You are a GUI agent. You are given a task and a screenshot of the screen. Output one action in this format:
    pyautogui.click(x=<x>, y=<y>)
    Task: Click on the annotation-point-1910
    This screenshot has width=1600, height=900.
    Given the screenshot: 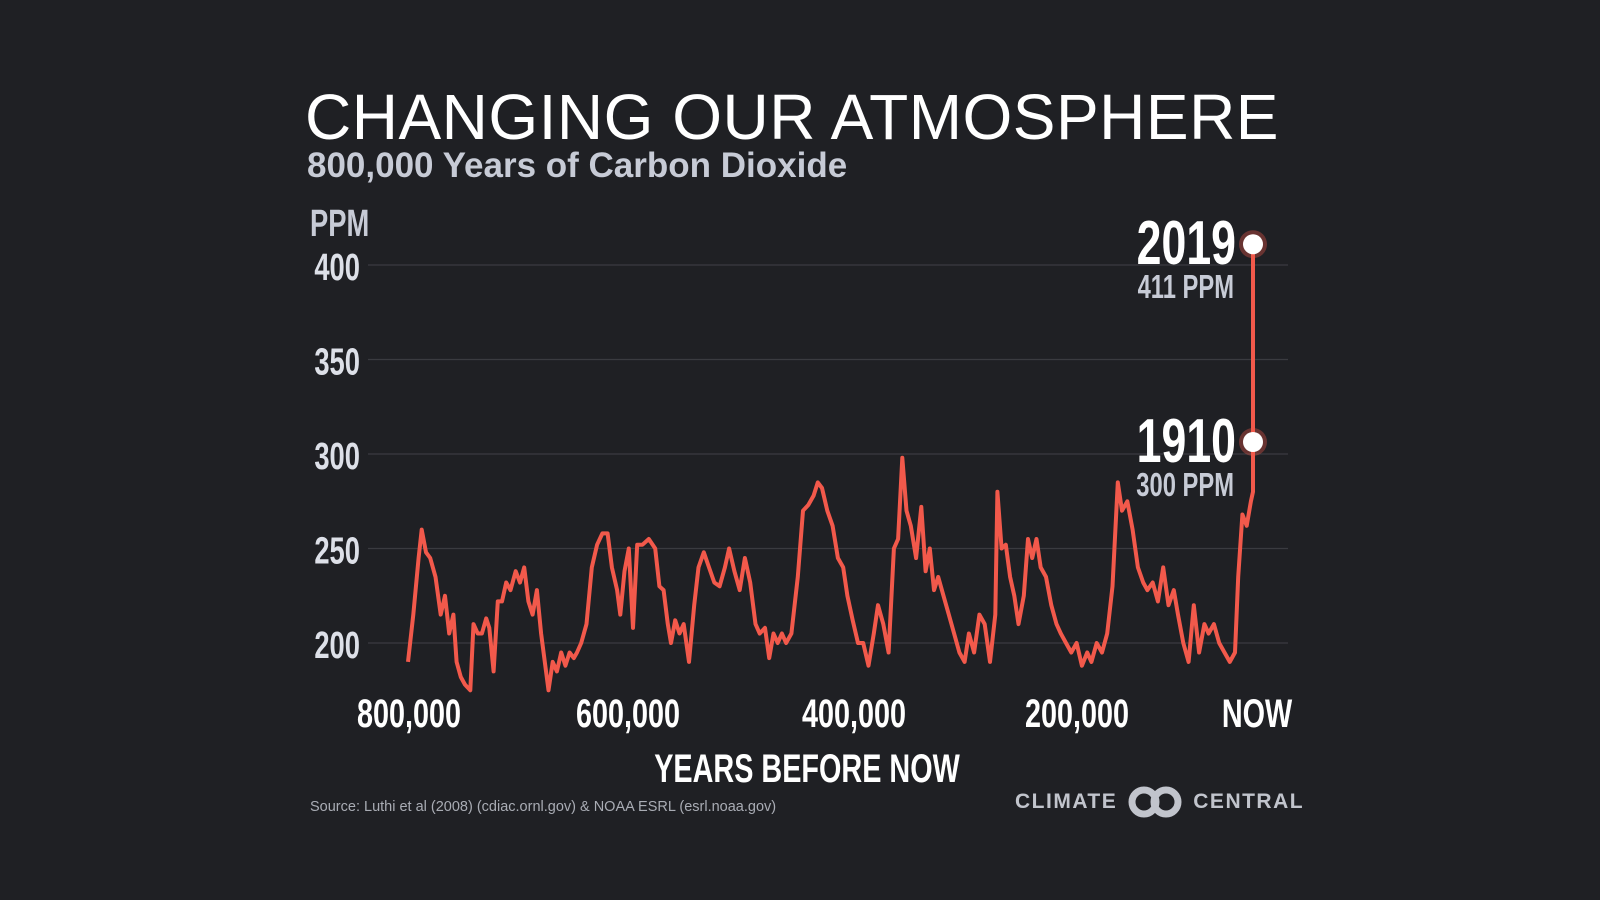 What is the action you would take?
    pyautogui.click(x=1253, y=442)
    